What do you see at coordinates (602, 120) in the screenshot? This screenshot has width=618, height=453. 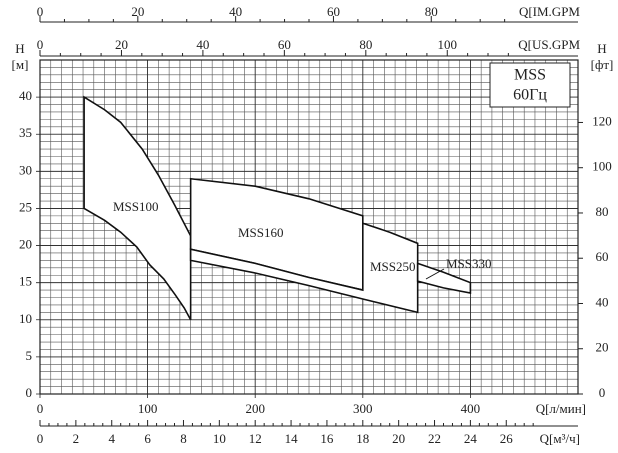 I see `y2-tick-label: 120` at bounding box center [602, 120].